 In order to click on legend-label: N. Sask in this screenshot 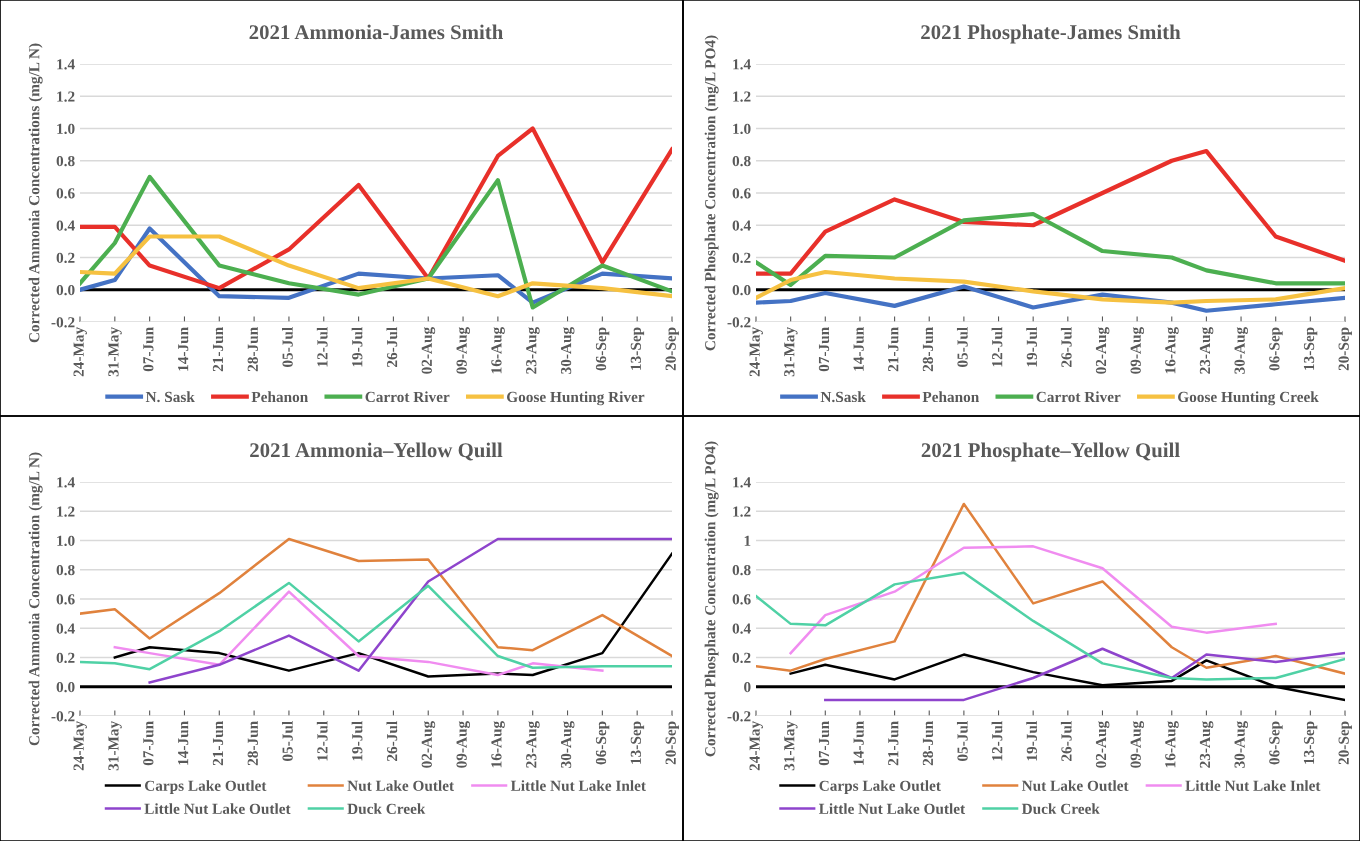, I will do `click(170, 397)`.